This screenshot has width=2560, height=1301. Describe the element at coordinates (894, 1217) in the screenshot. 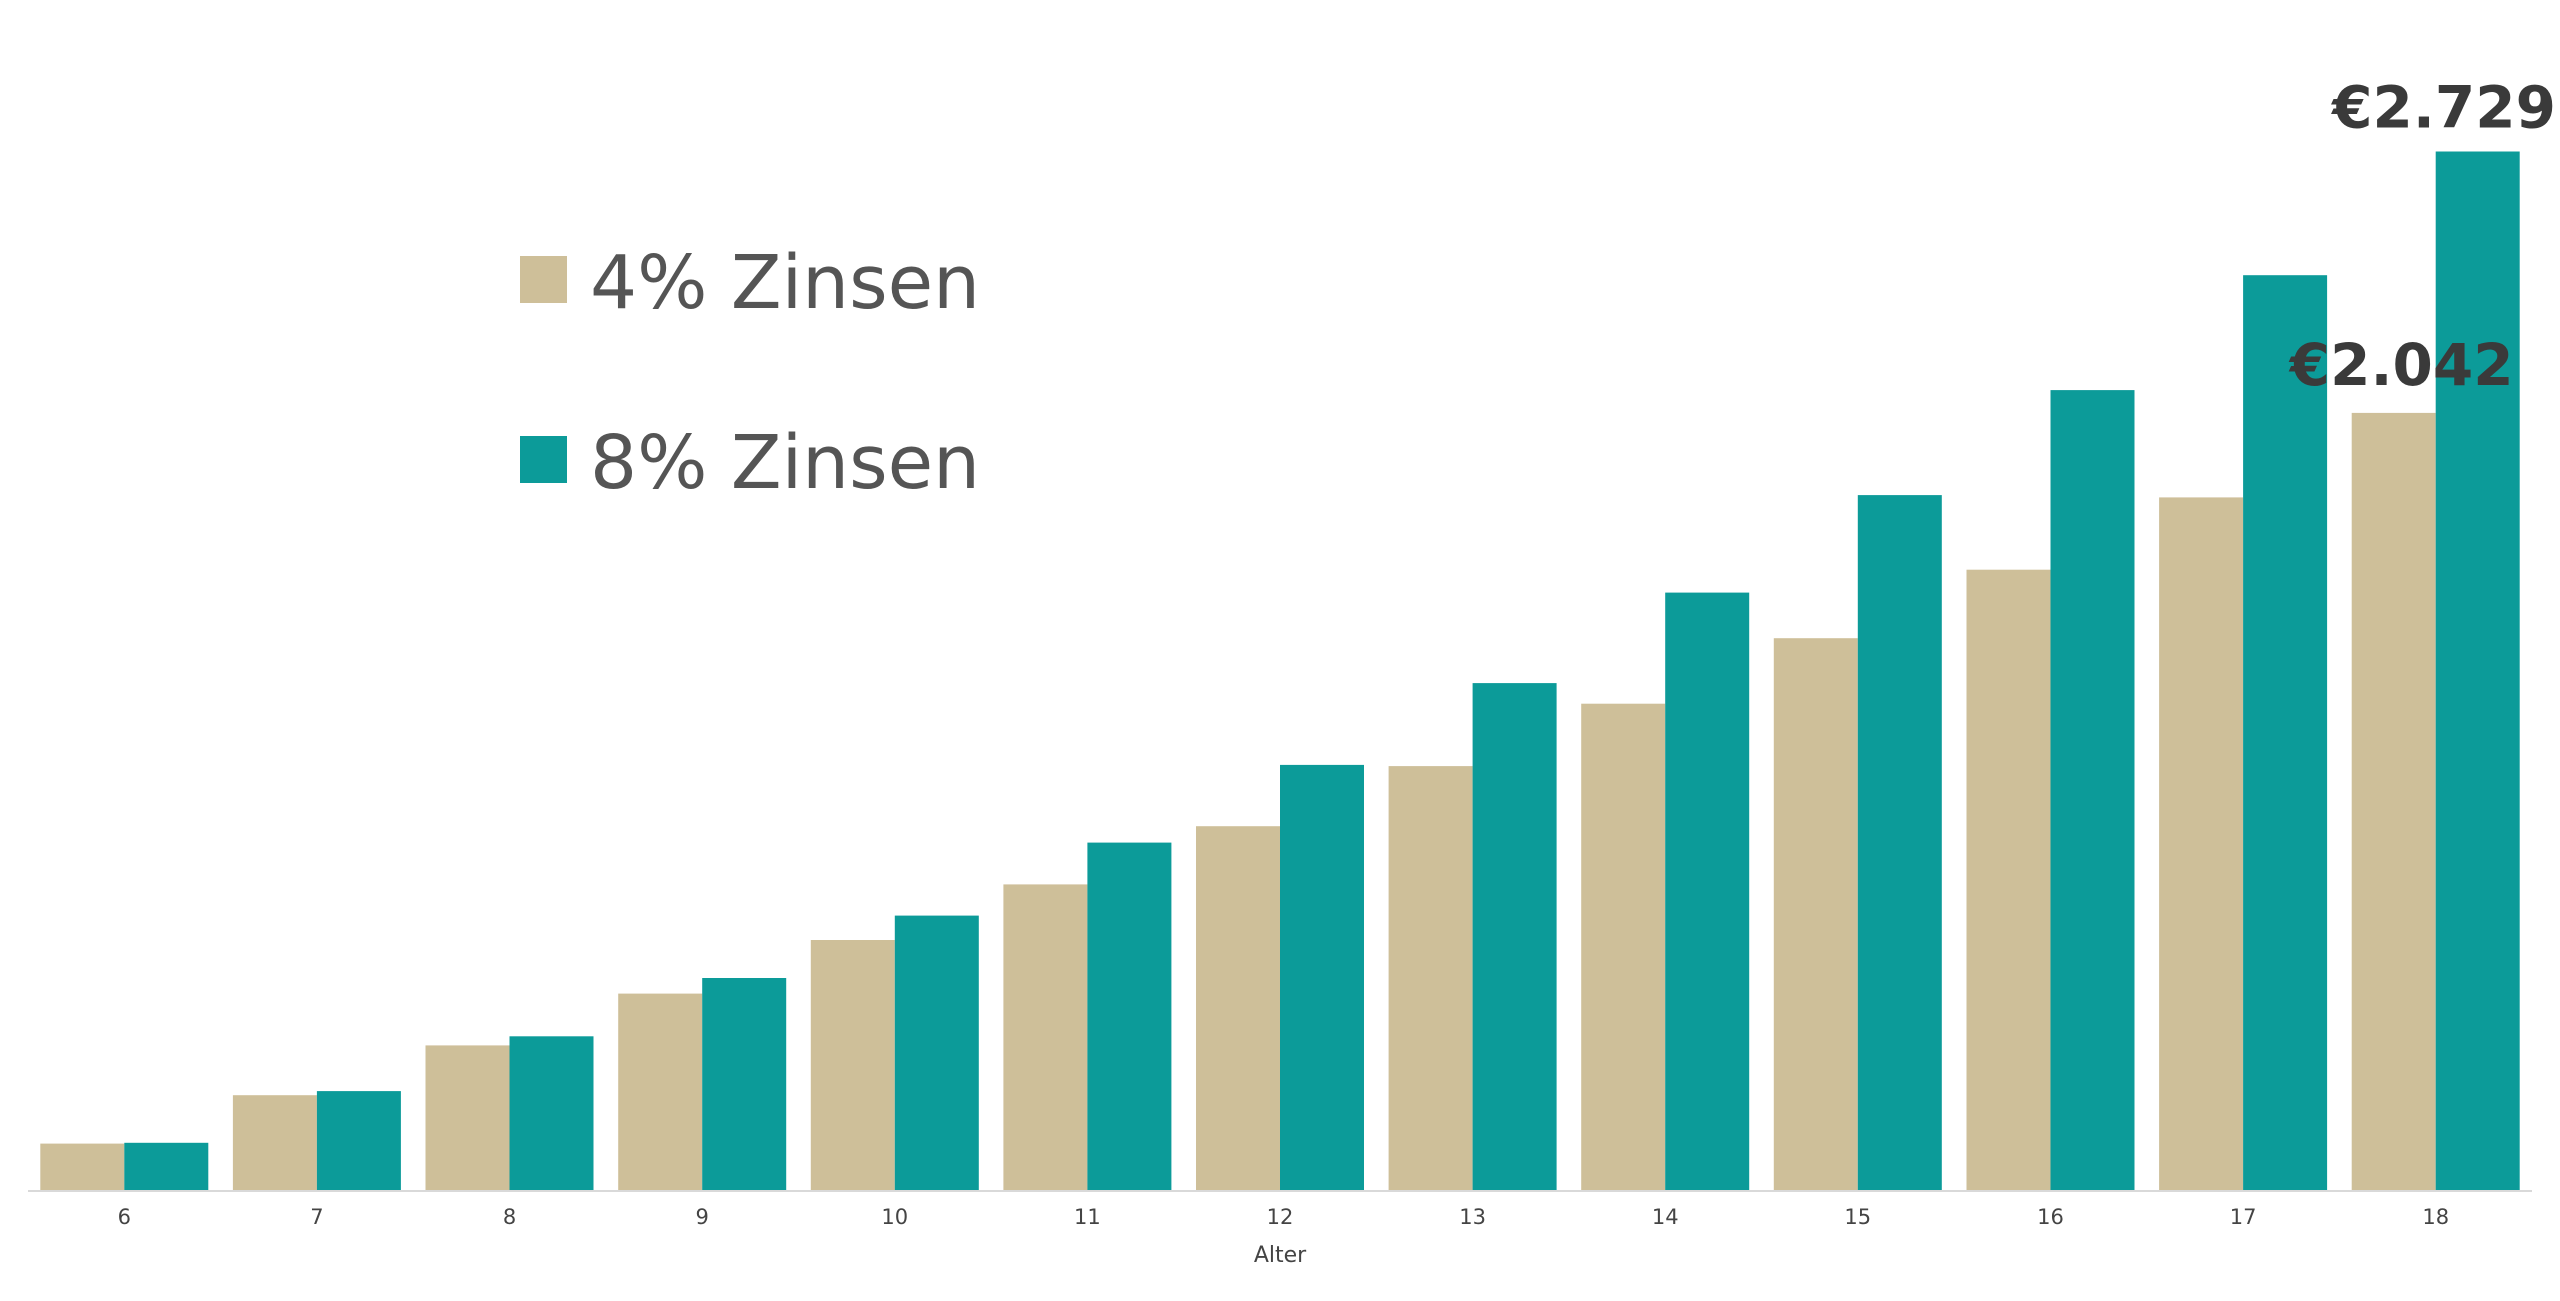

I see `x-tick-label-10: 10` at that location.